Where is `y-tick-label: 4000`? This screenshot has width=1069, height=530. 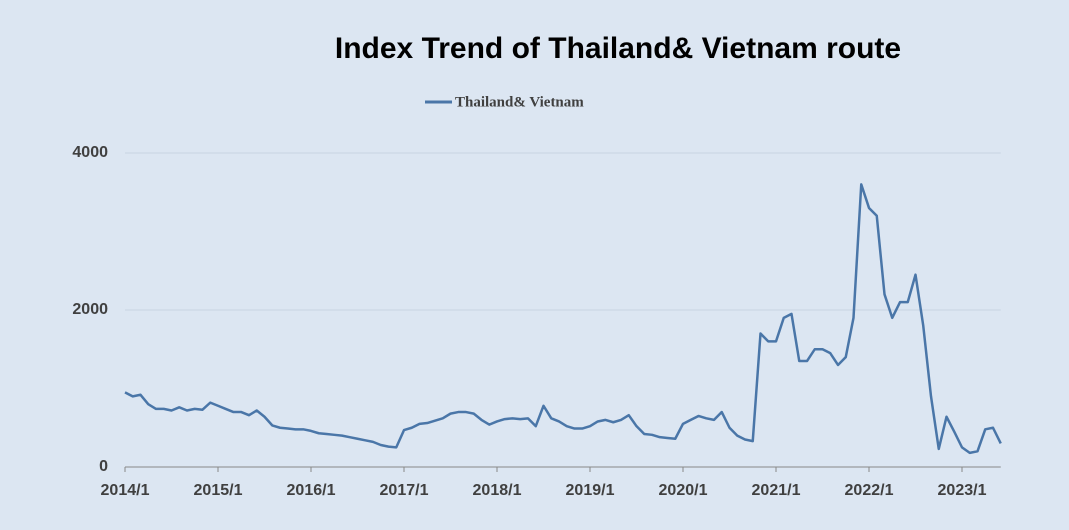
y-tick-label: 4000 is located at coordinates (90, 152).